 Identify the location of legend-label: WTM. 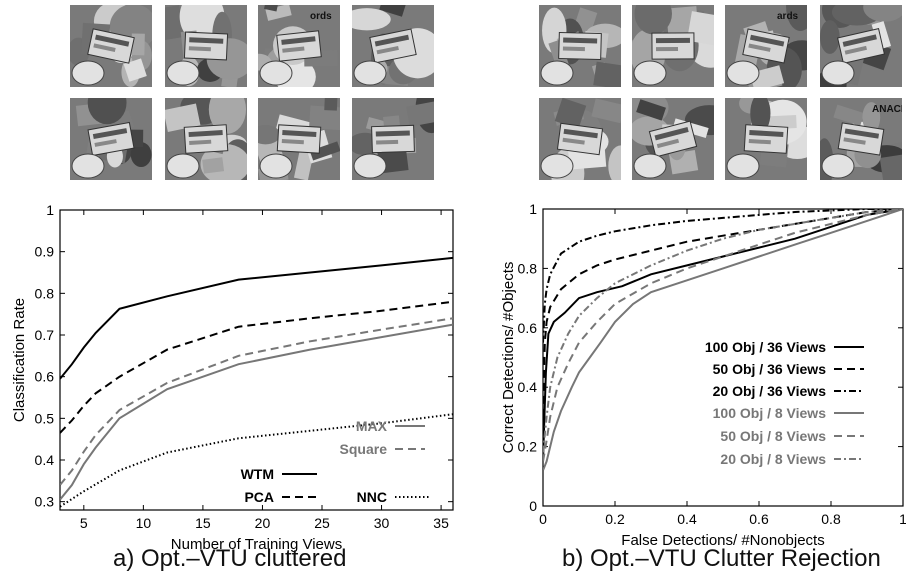
(257, 474).